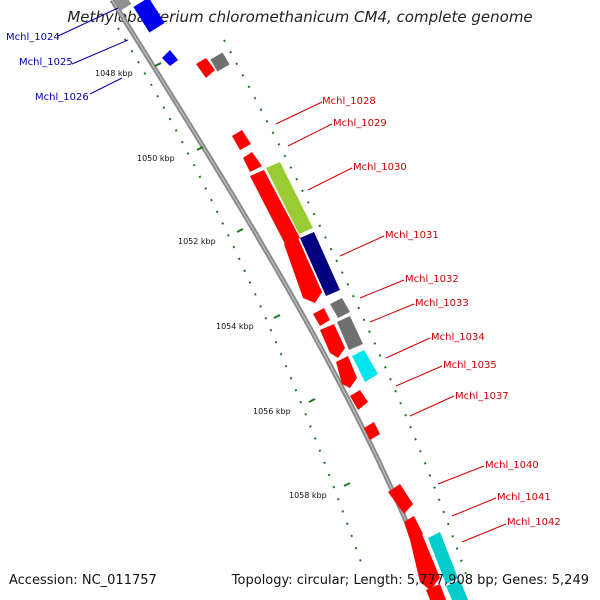  I want to click on tick-label-1052: 1052 kbp, so click(197, 241).